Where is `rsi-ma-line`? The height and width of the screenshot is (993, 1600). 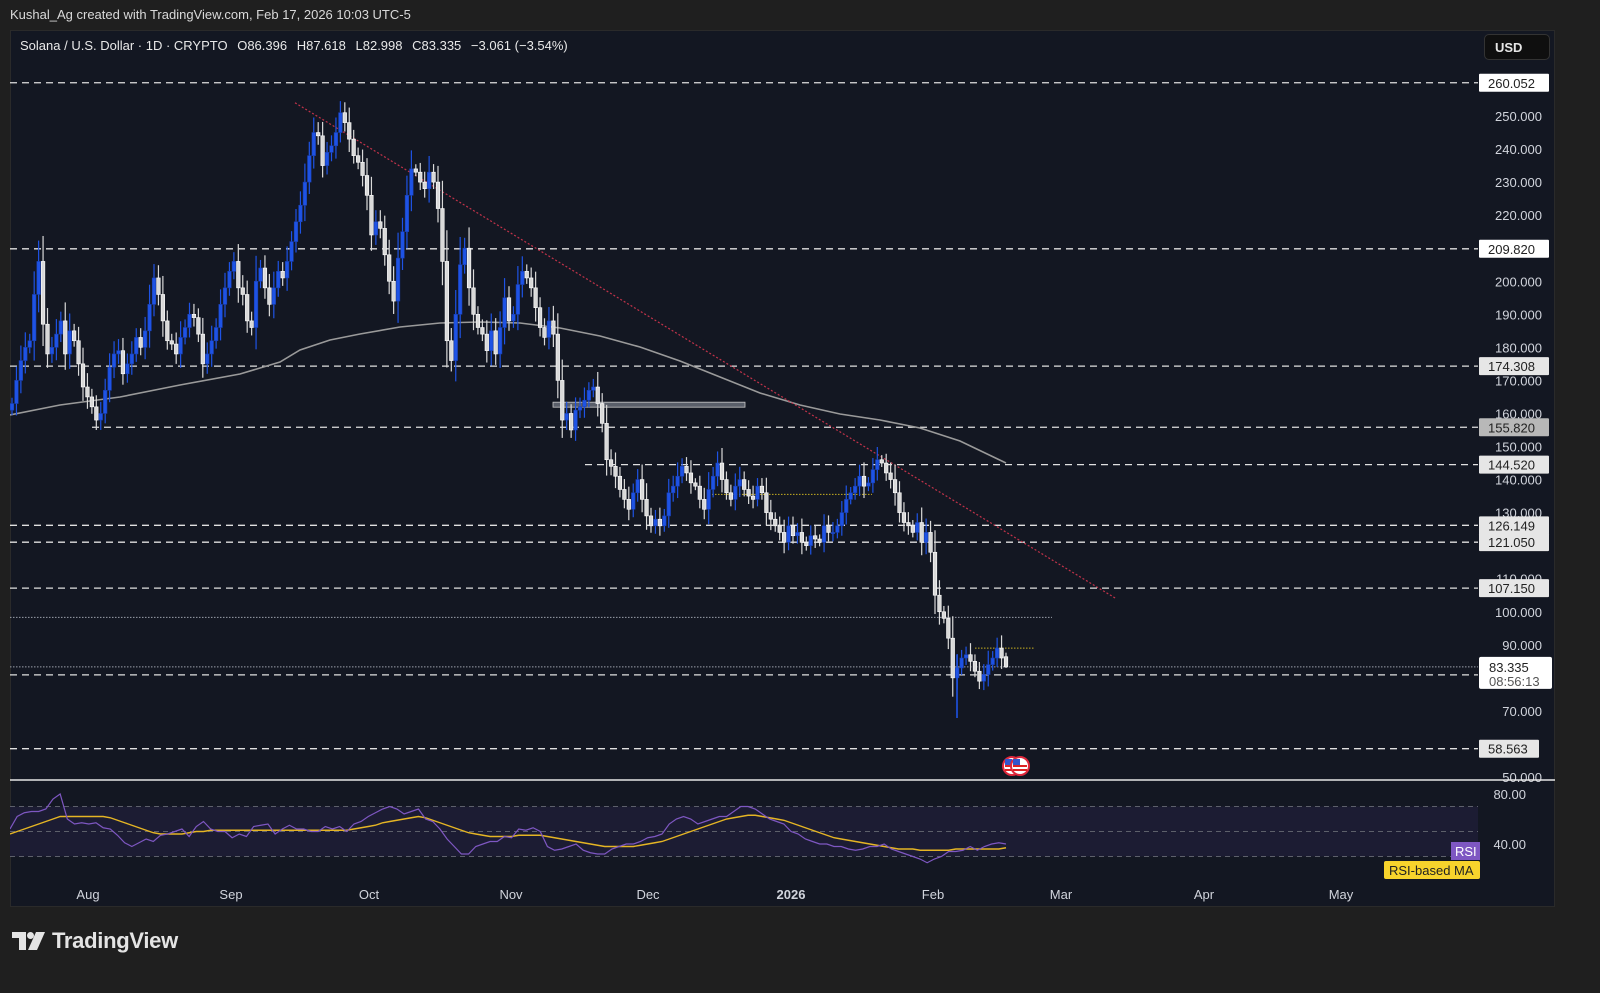 rsi-ma-line is located at coordinates (508, 832).